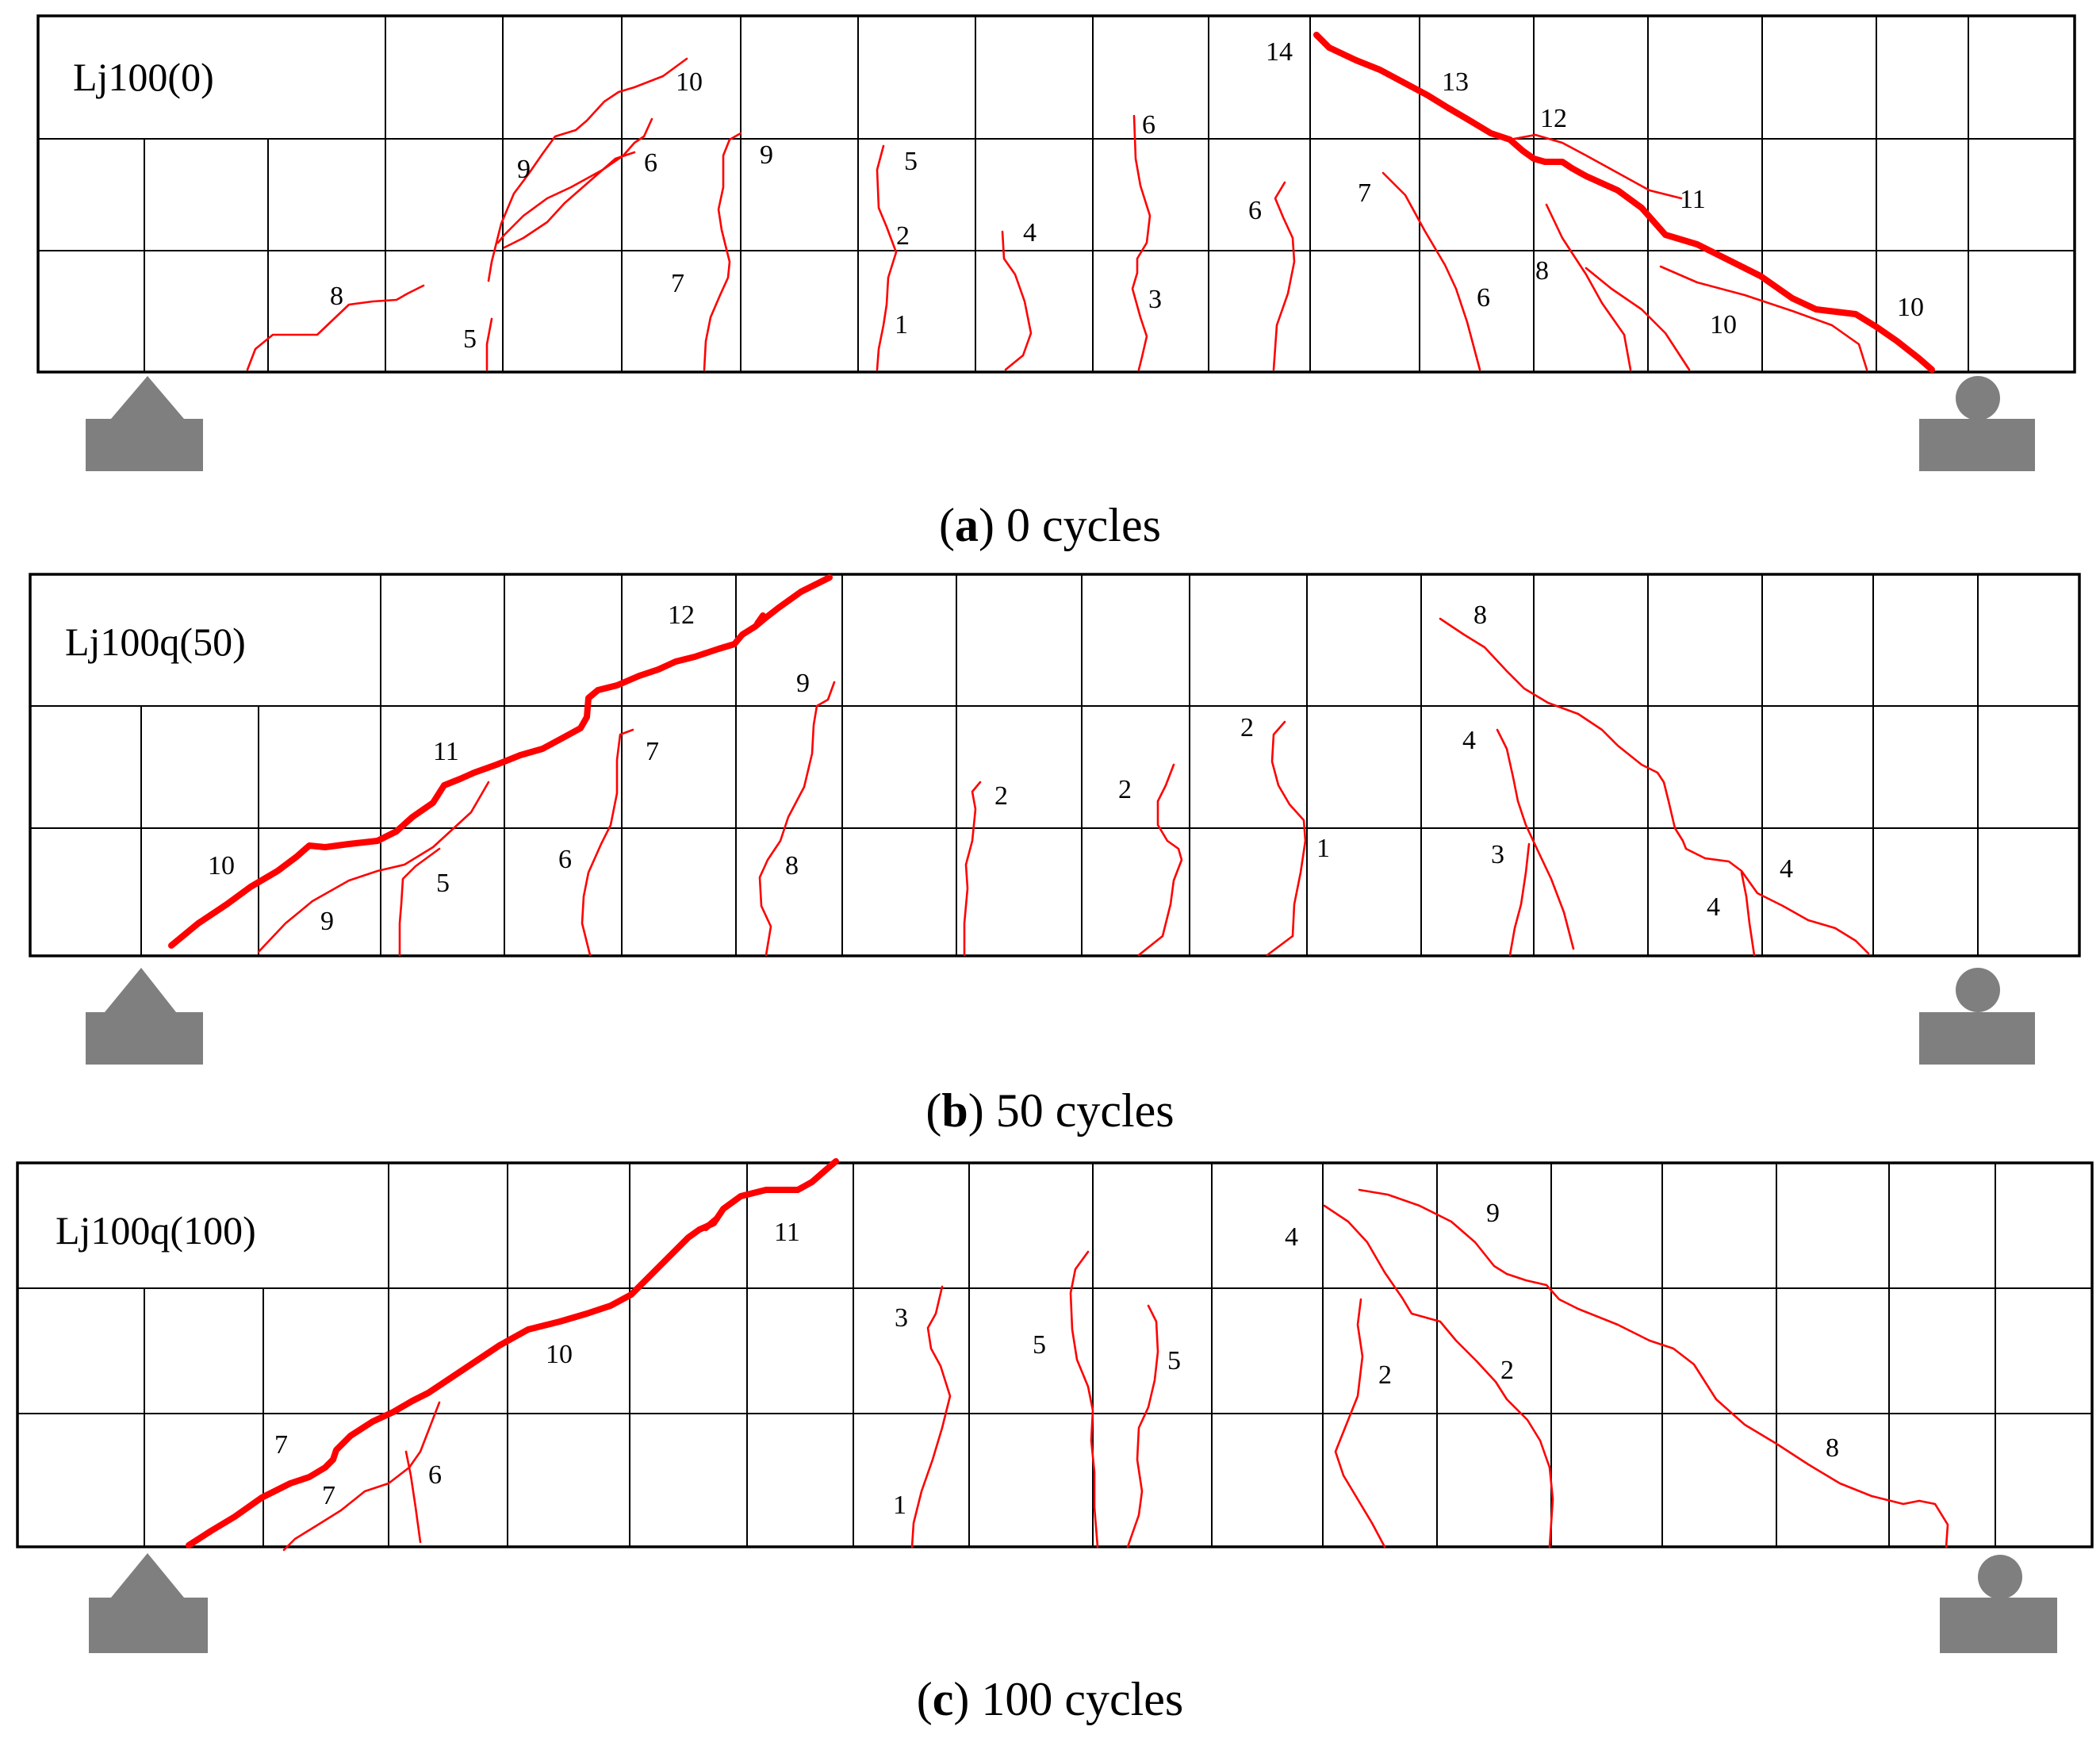 This screenshot has height=1761, width=2100. What do you see at coordinates (943, 1699) in the screenshot?
I see `caption-letter-c: c` at bounding box center [943, 1699].